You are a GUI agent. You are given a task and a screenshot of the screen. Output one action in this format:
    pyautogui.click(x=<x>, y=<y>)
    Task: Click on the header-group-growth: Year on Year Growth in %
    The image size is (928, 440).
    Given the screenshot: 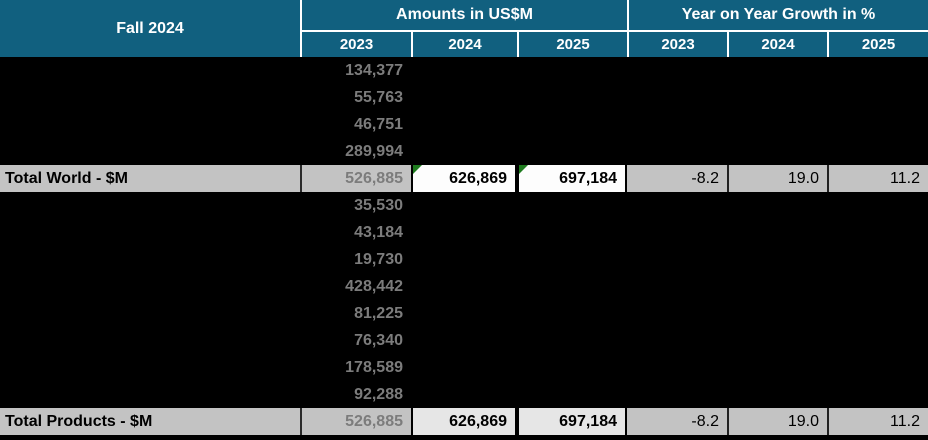 What is the action you would take?
    pyautogui.click(x=777, y=15)
    